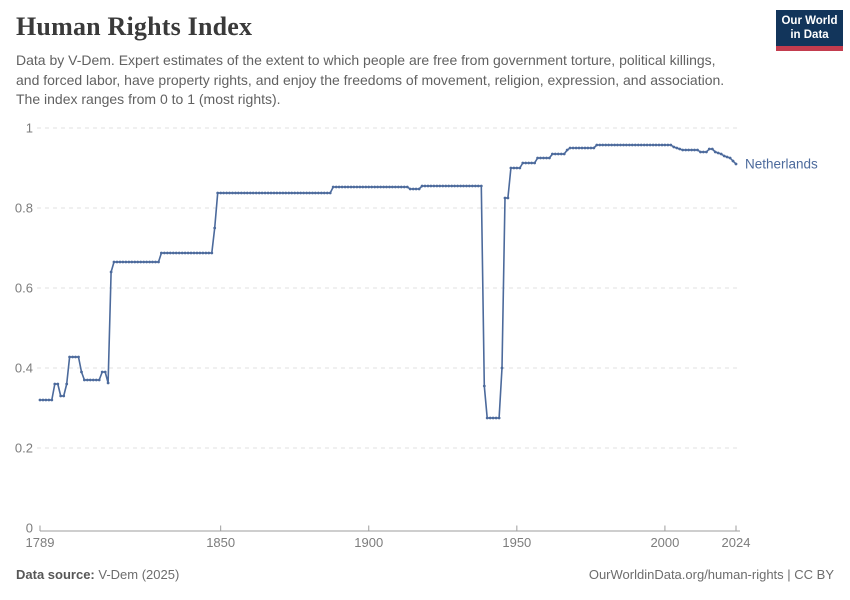 This screenshot has height=600, width=850. Describe the element at coordinates (516, 542) in the screenshot. I see `svg-text: 1950` at that location.